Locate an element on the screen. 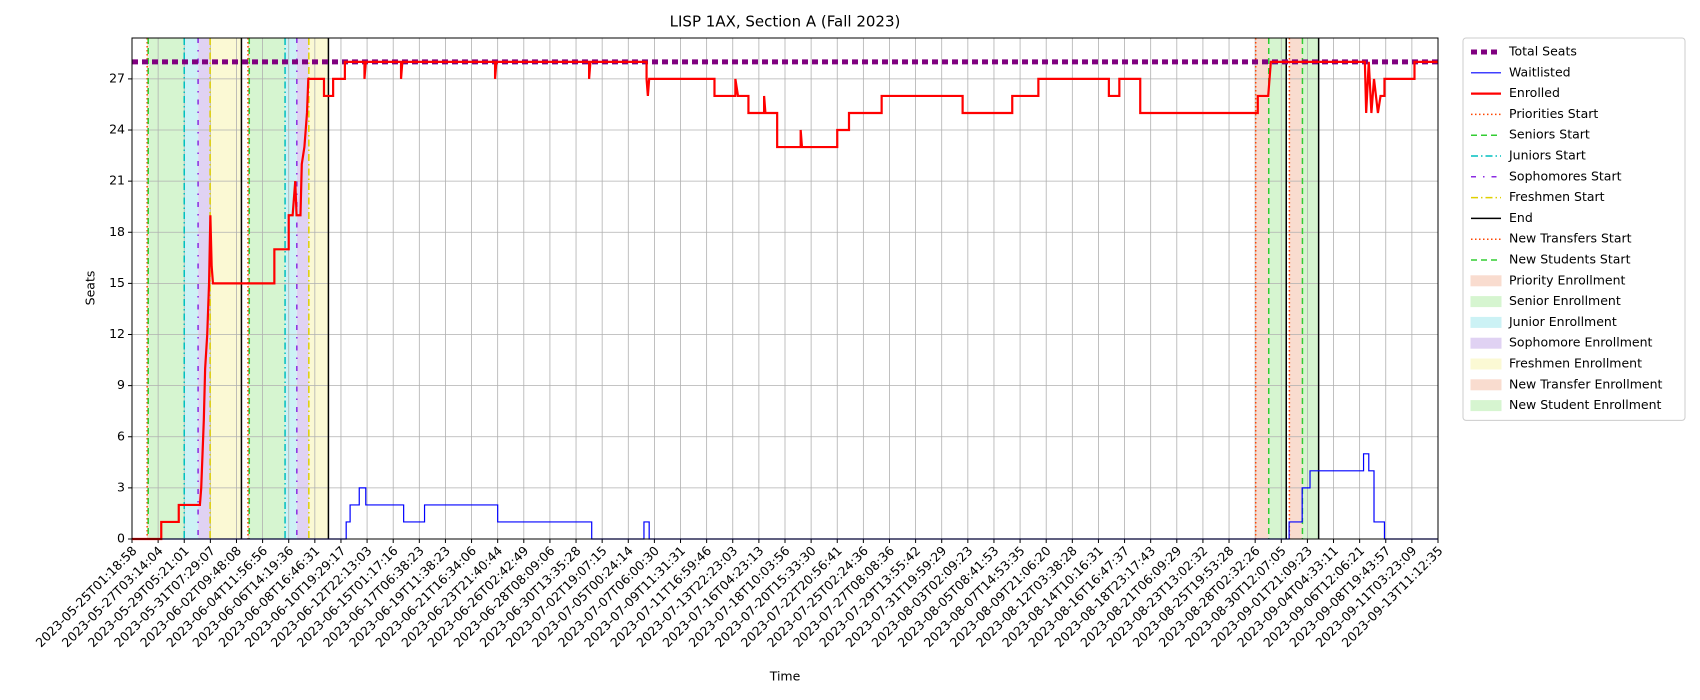 The height and width of the screenshot is (700, 1700). legend-label: Total Seats is located at coordinates (1542, 51).